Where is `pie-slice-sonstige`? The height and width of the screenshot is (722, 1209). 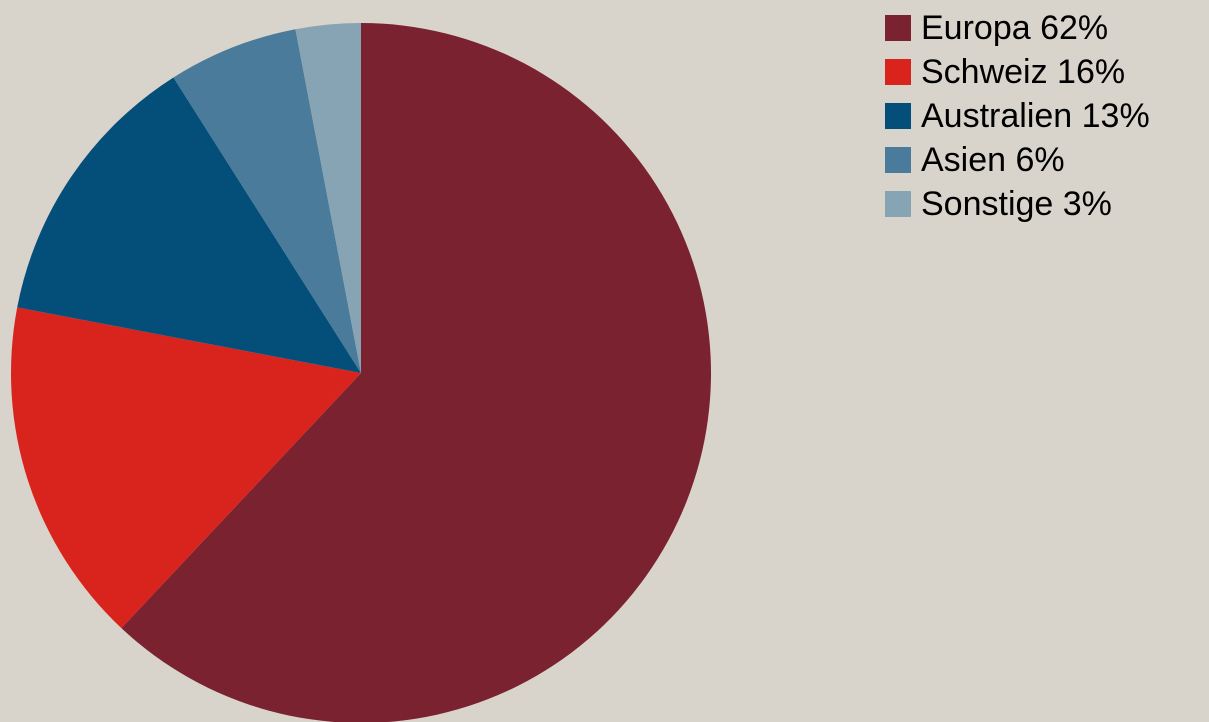
pie-slice-sonstige is located at coordinates (328, 198).